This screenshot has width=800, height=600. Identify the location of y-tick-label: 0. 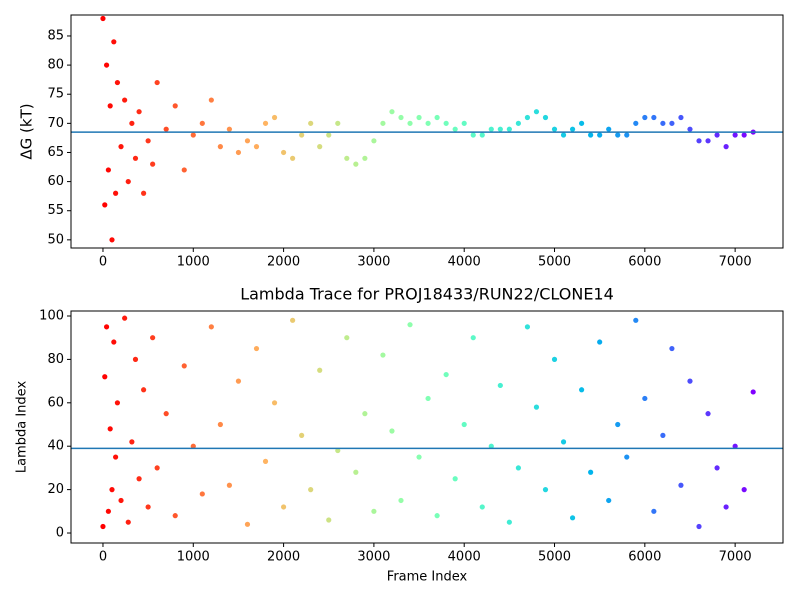
(60, 533).